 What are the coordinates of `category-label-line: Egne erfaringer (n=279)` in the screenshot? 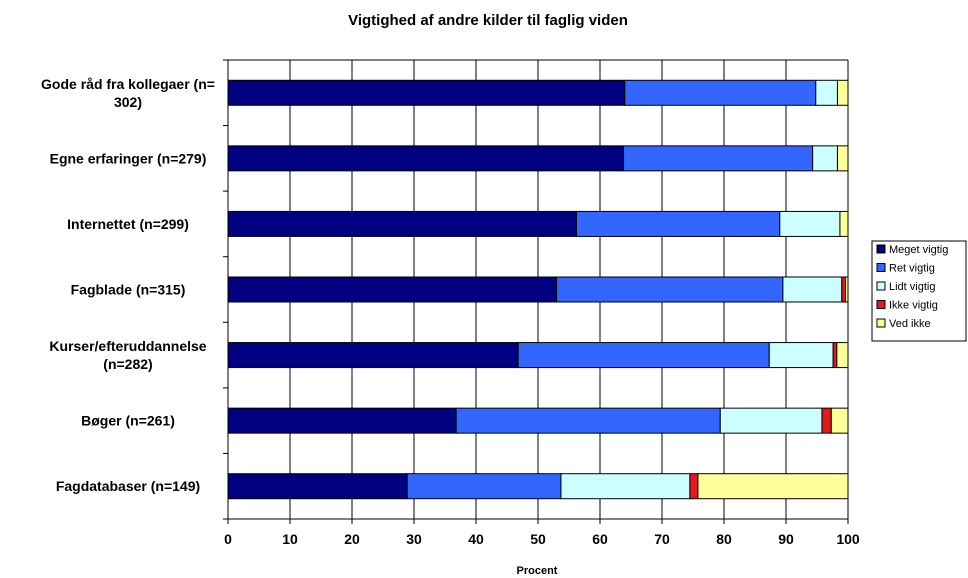 It's located at (128, 158).